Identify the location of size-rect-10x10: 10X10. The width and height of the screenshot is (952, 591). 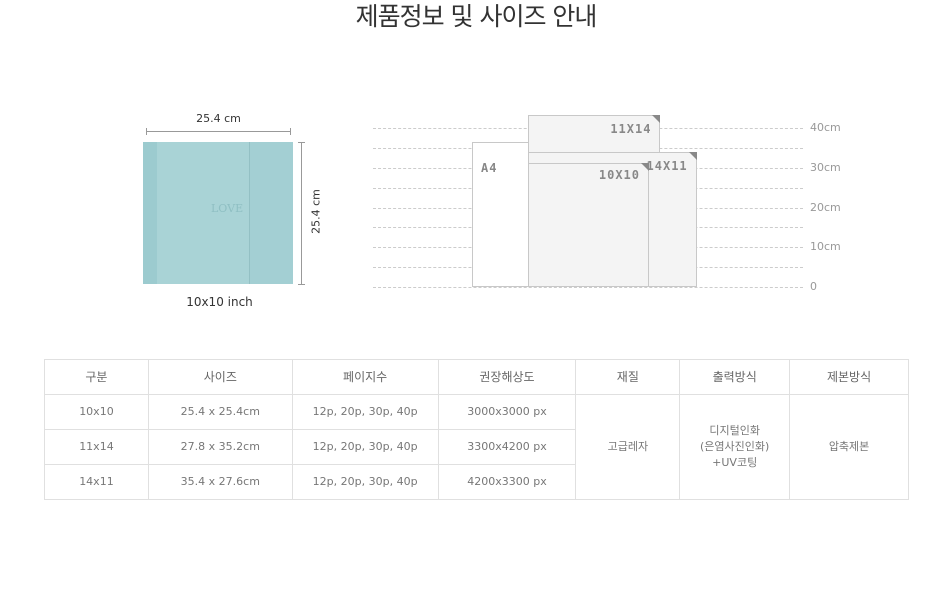
(588, 224).